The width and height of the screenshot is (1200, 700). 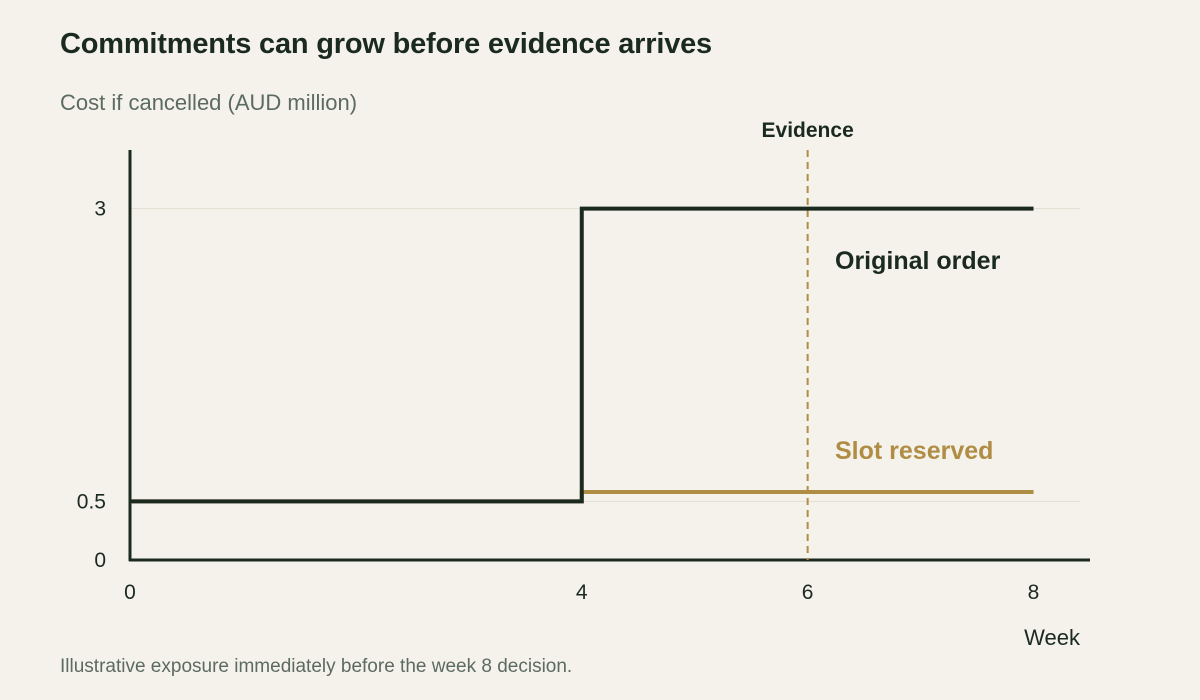 I want to click on x-tick-label: 4, so click(x=582, y=592).